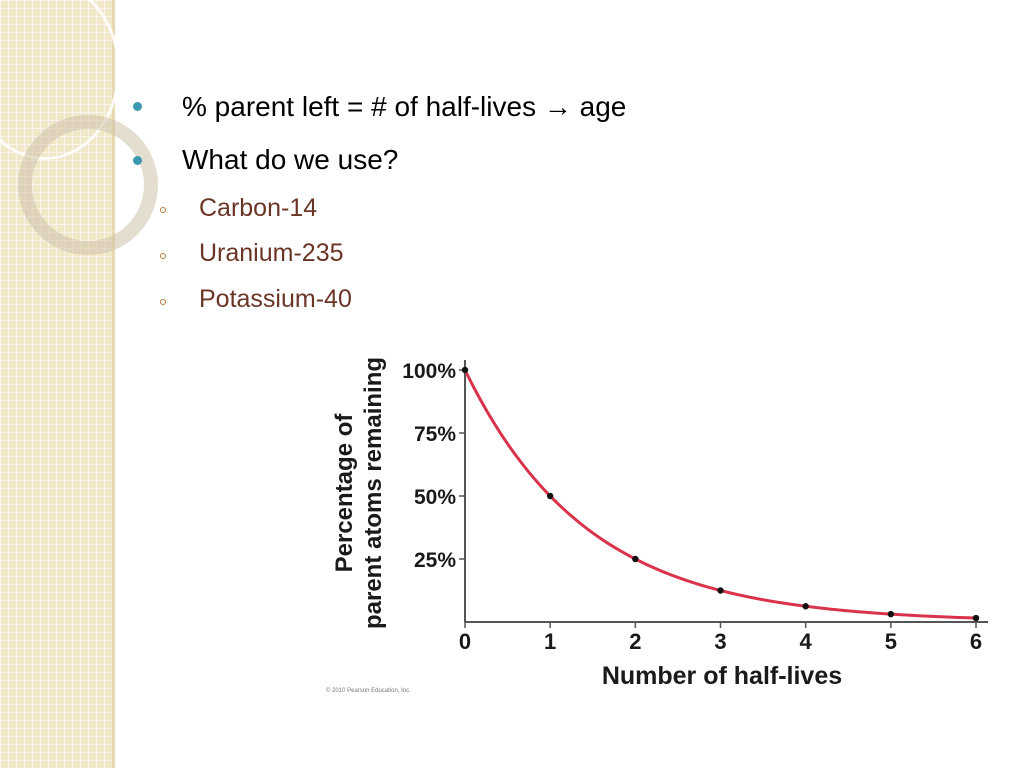 Image resolution: width=1024 pixels, height=768 pixels. I want to click on y-tick-label: 25%, so click(435, 560).